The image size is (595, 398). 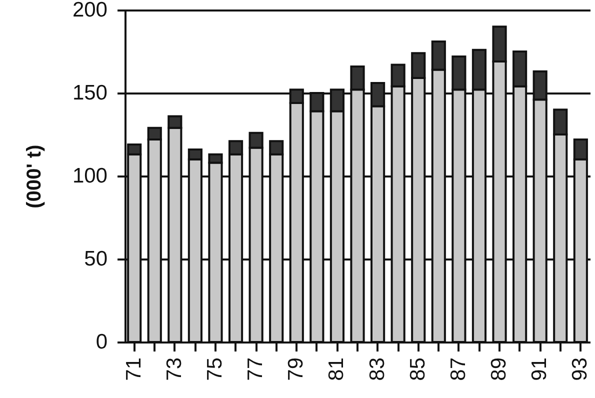 I want to click on x-tick-label: 93, so click(x=580, y=369).